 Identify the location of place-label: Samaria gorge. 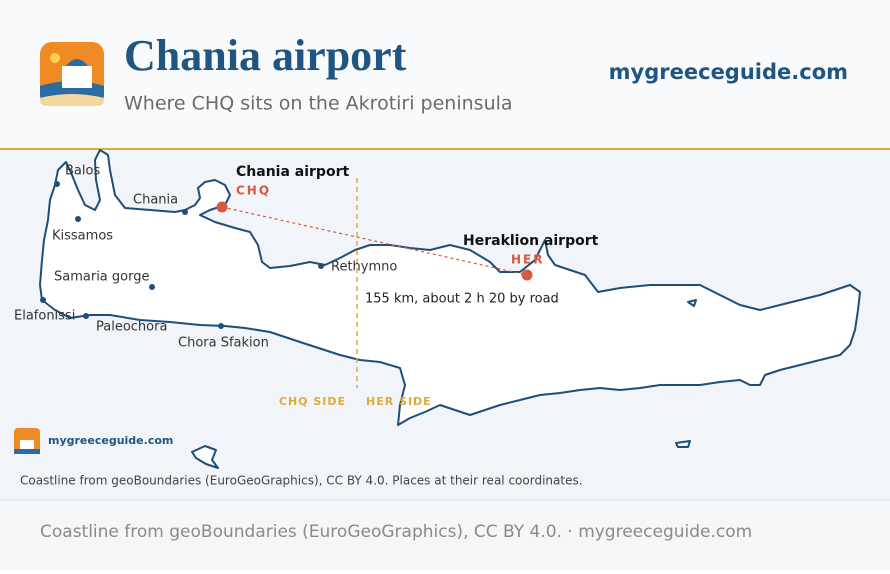
(101, 277).